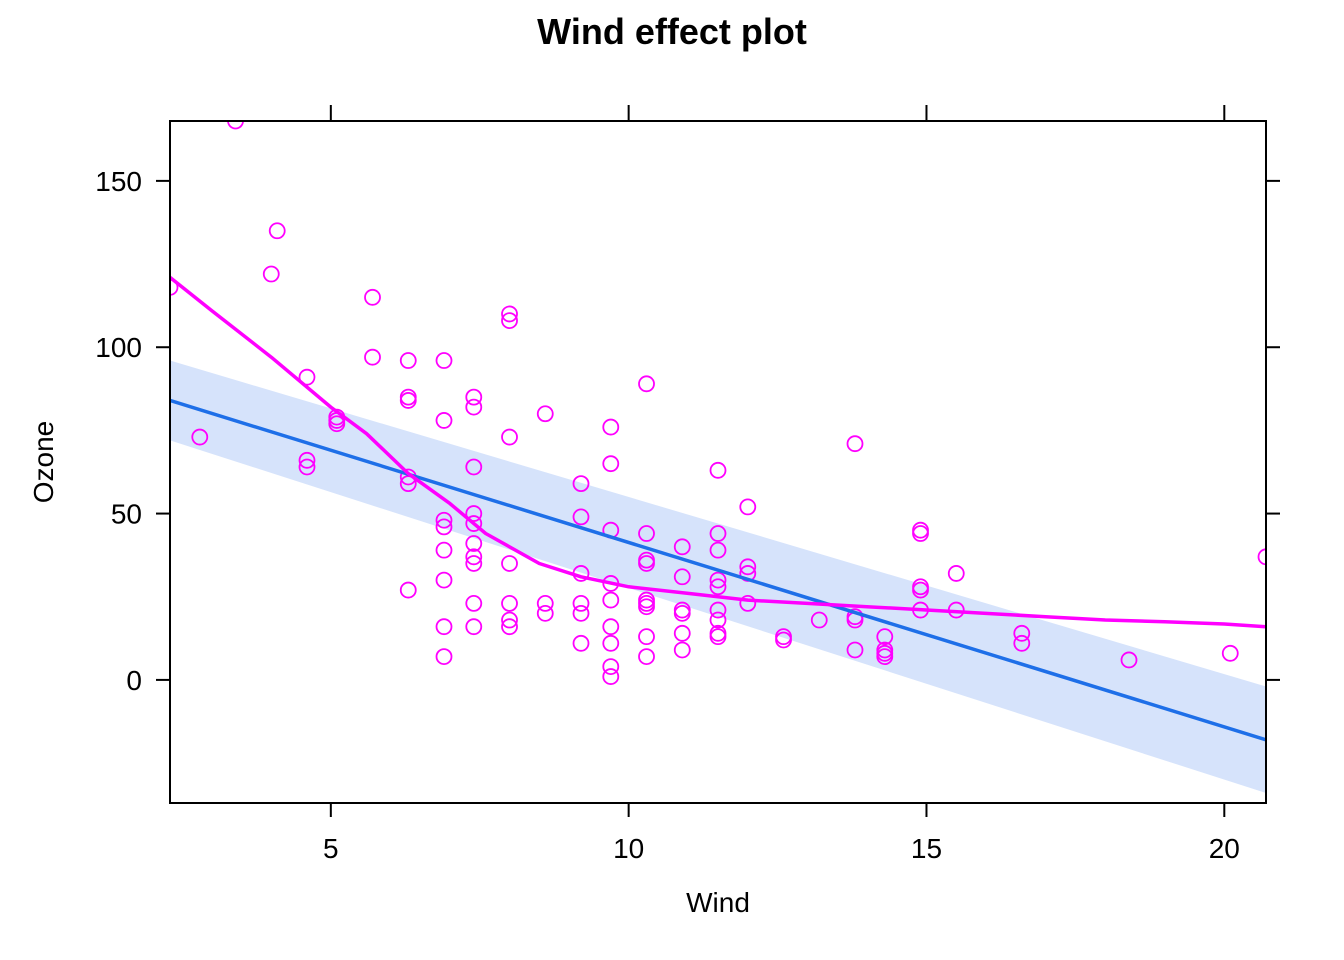 The height and width of the screenshot is (960, 1344). What do you see at coordinates (126, 514) in the screenshot?
I see `y-tick-label: 50` at bounding box center [126, 514].